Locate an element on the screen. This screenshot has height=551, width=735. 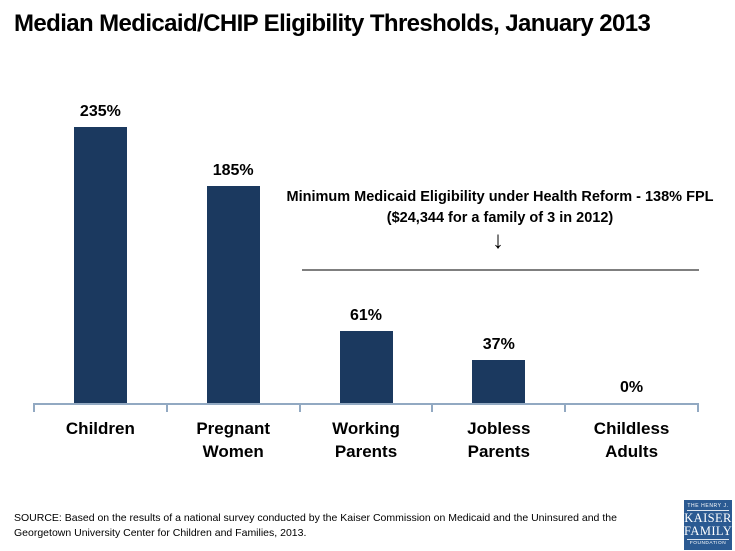
bar-children is located at coordinates (100, 265).